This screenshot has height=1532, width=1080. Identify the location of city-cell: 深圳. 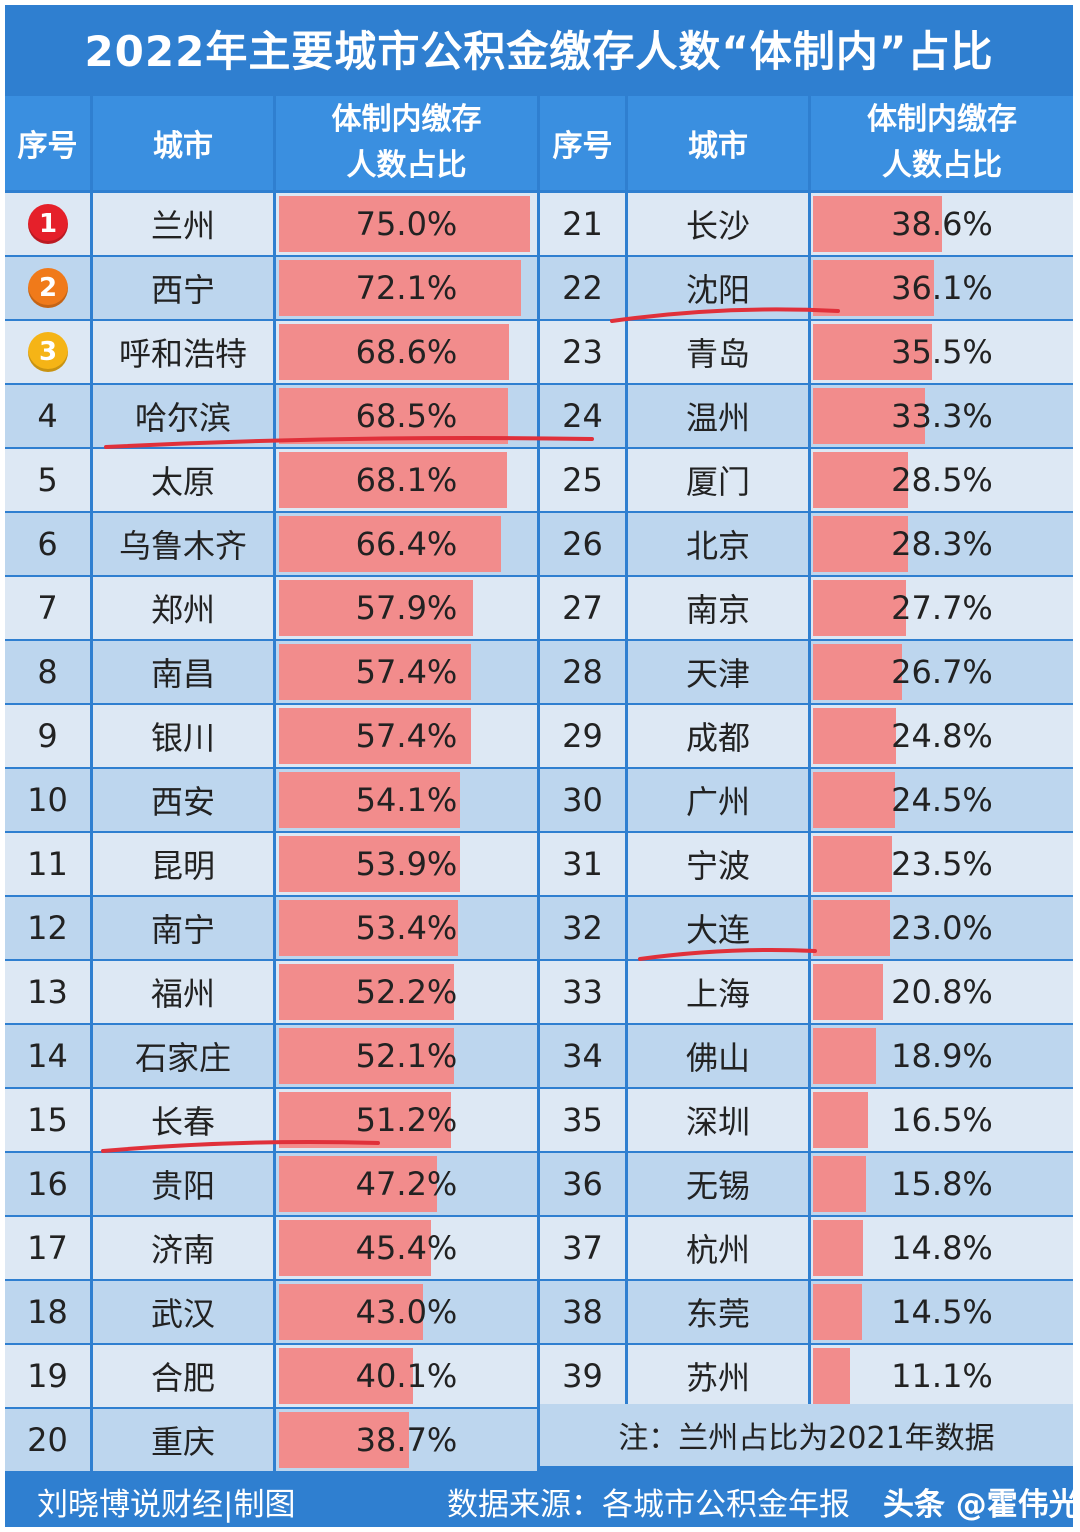
(717, 1122).